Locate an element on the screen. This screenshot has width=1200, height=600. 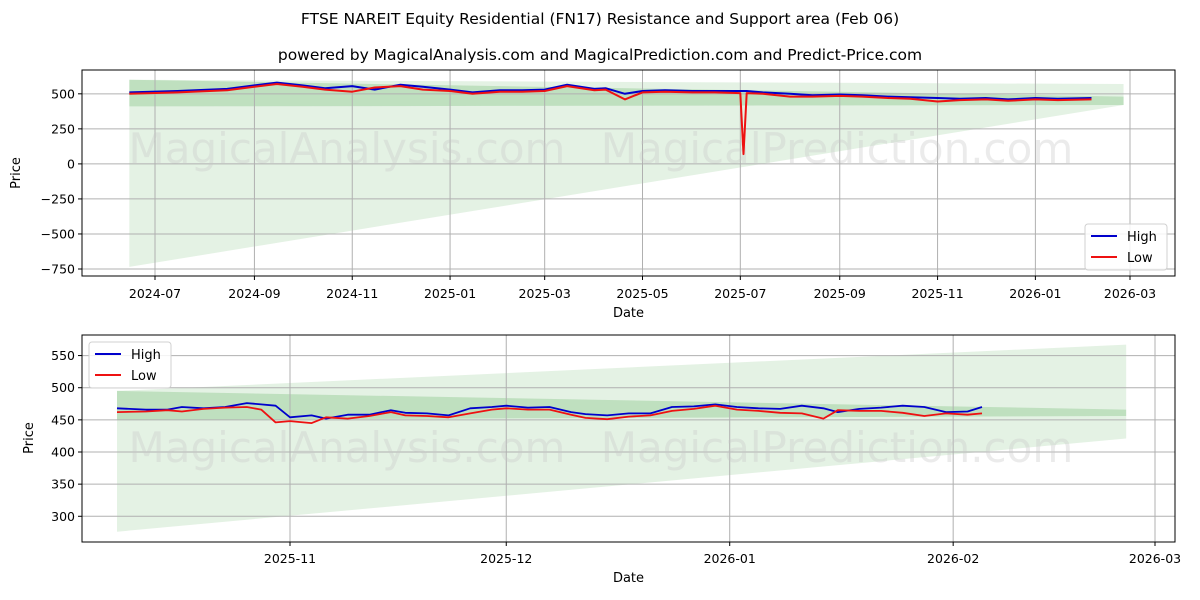
x-tick-label: 2024-09 is located at coordinates (254, 293).